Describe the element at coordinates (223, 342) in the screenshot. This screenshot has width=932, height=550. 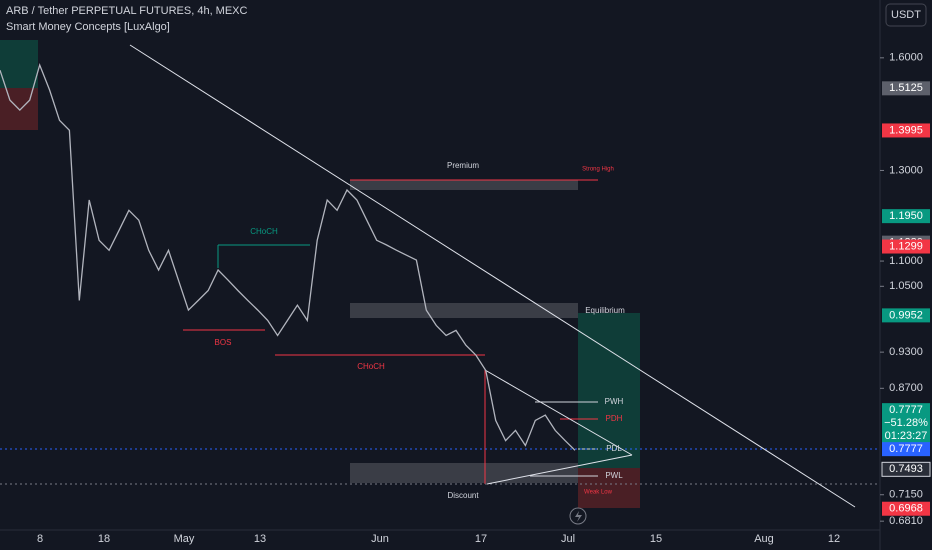
I see `annotation: BOS` at that location.